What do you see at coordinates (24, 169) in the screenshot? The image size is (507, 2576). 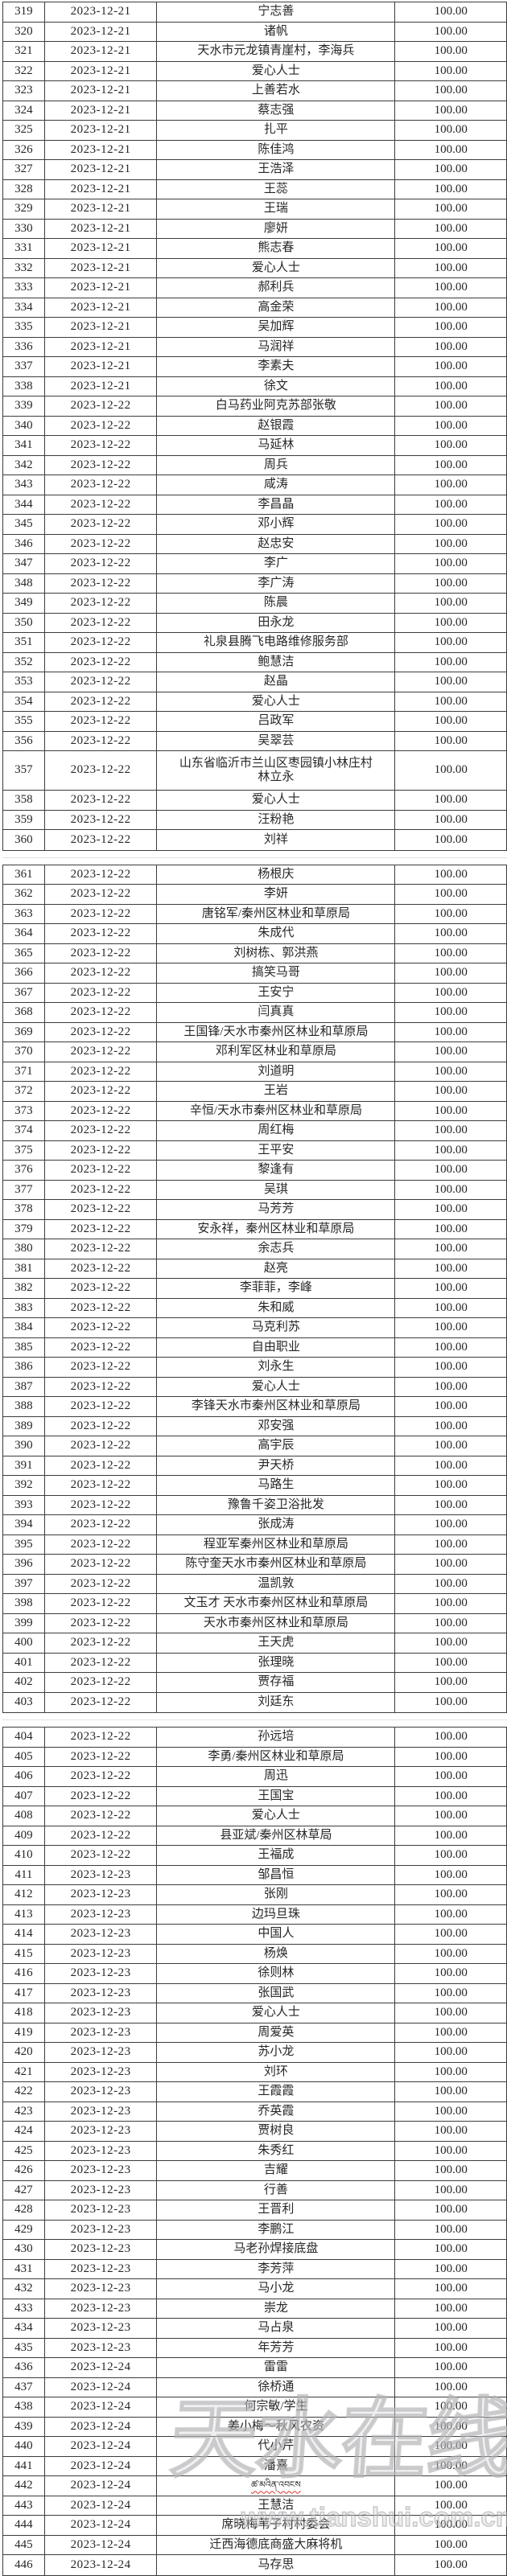 I see `cell-index: 327` at bounding box center [24, 169].